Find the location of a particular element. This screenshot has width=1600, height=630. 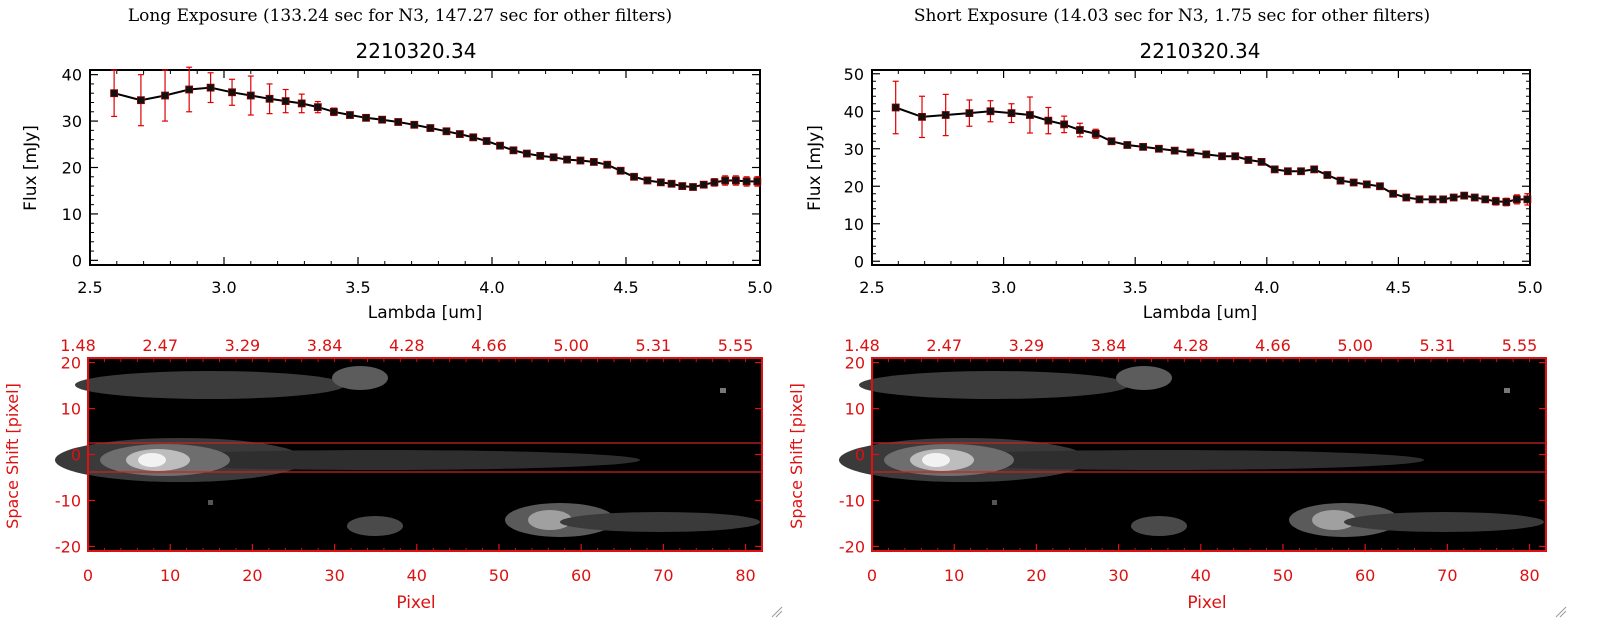

image-x-tick-label: 10 is located at coordinates (170, 575).